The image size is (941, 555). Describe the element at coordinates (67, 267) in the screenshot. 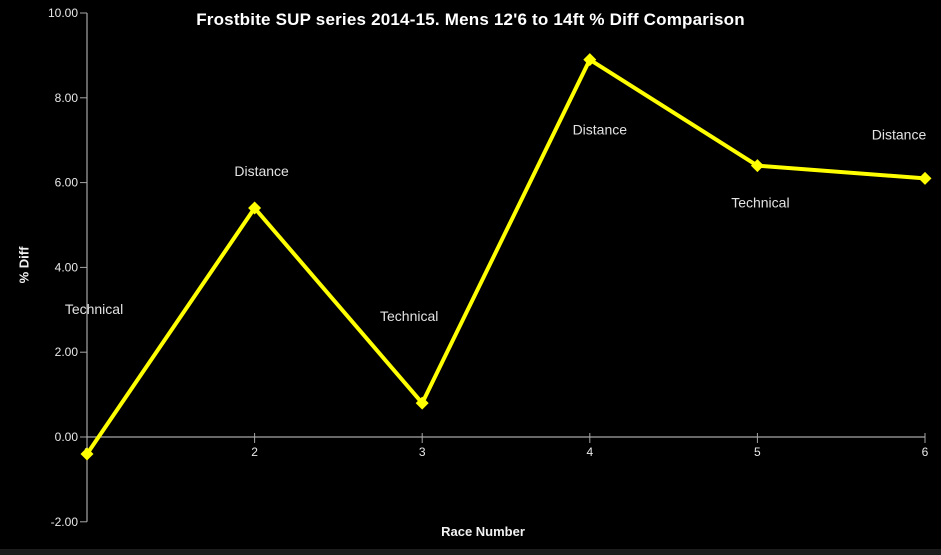

I see `y-tick-label: 4.00` at that location.